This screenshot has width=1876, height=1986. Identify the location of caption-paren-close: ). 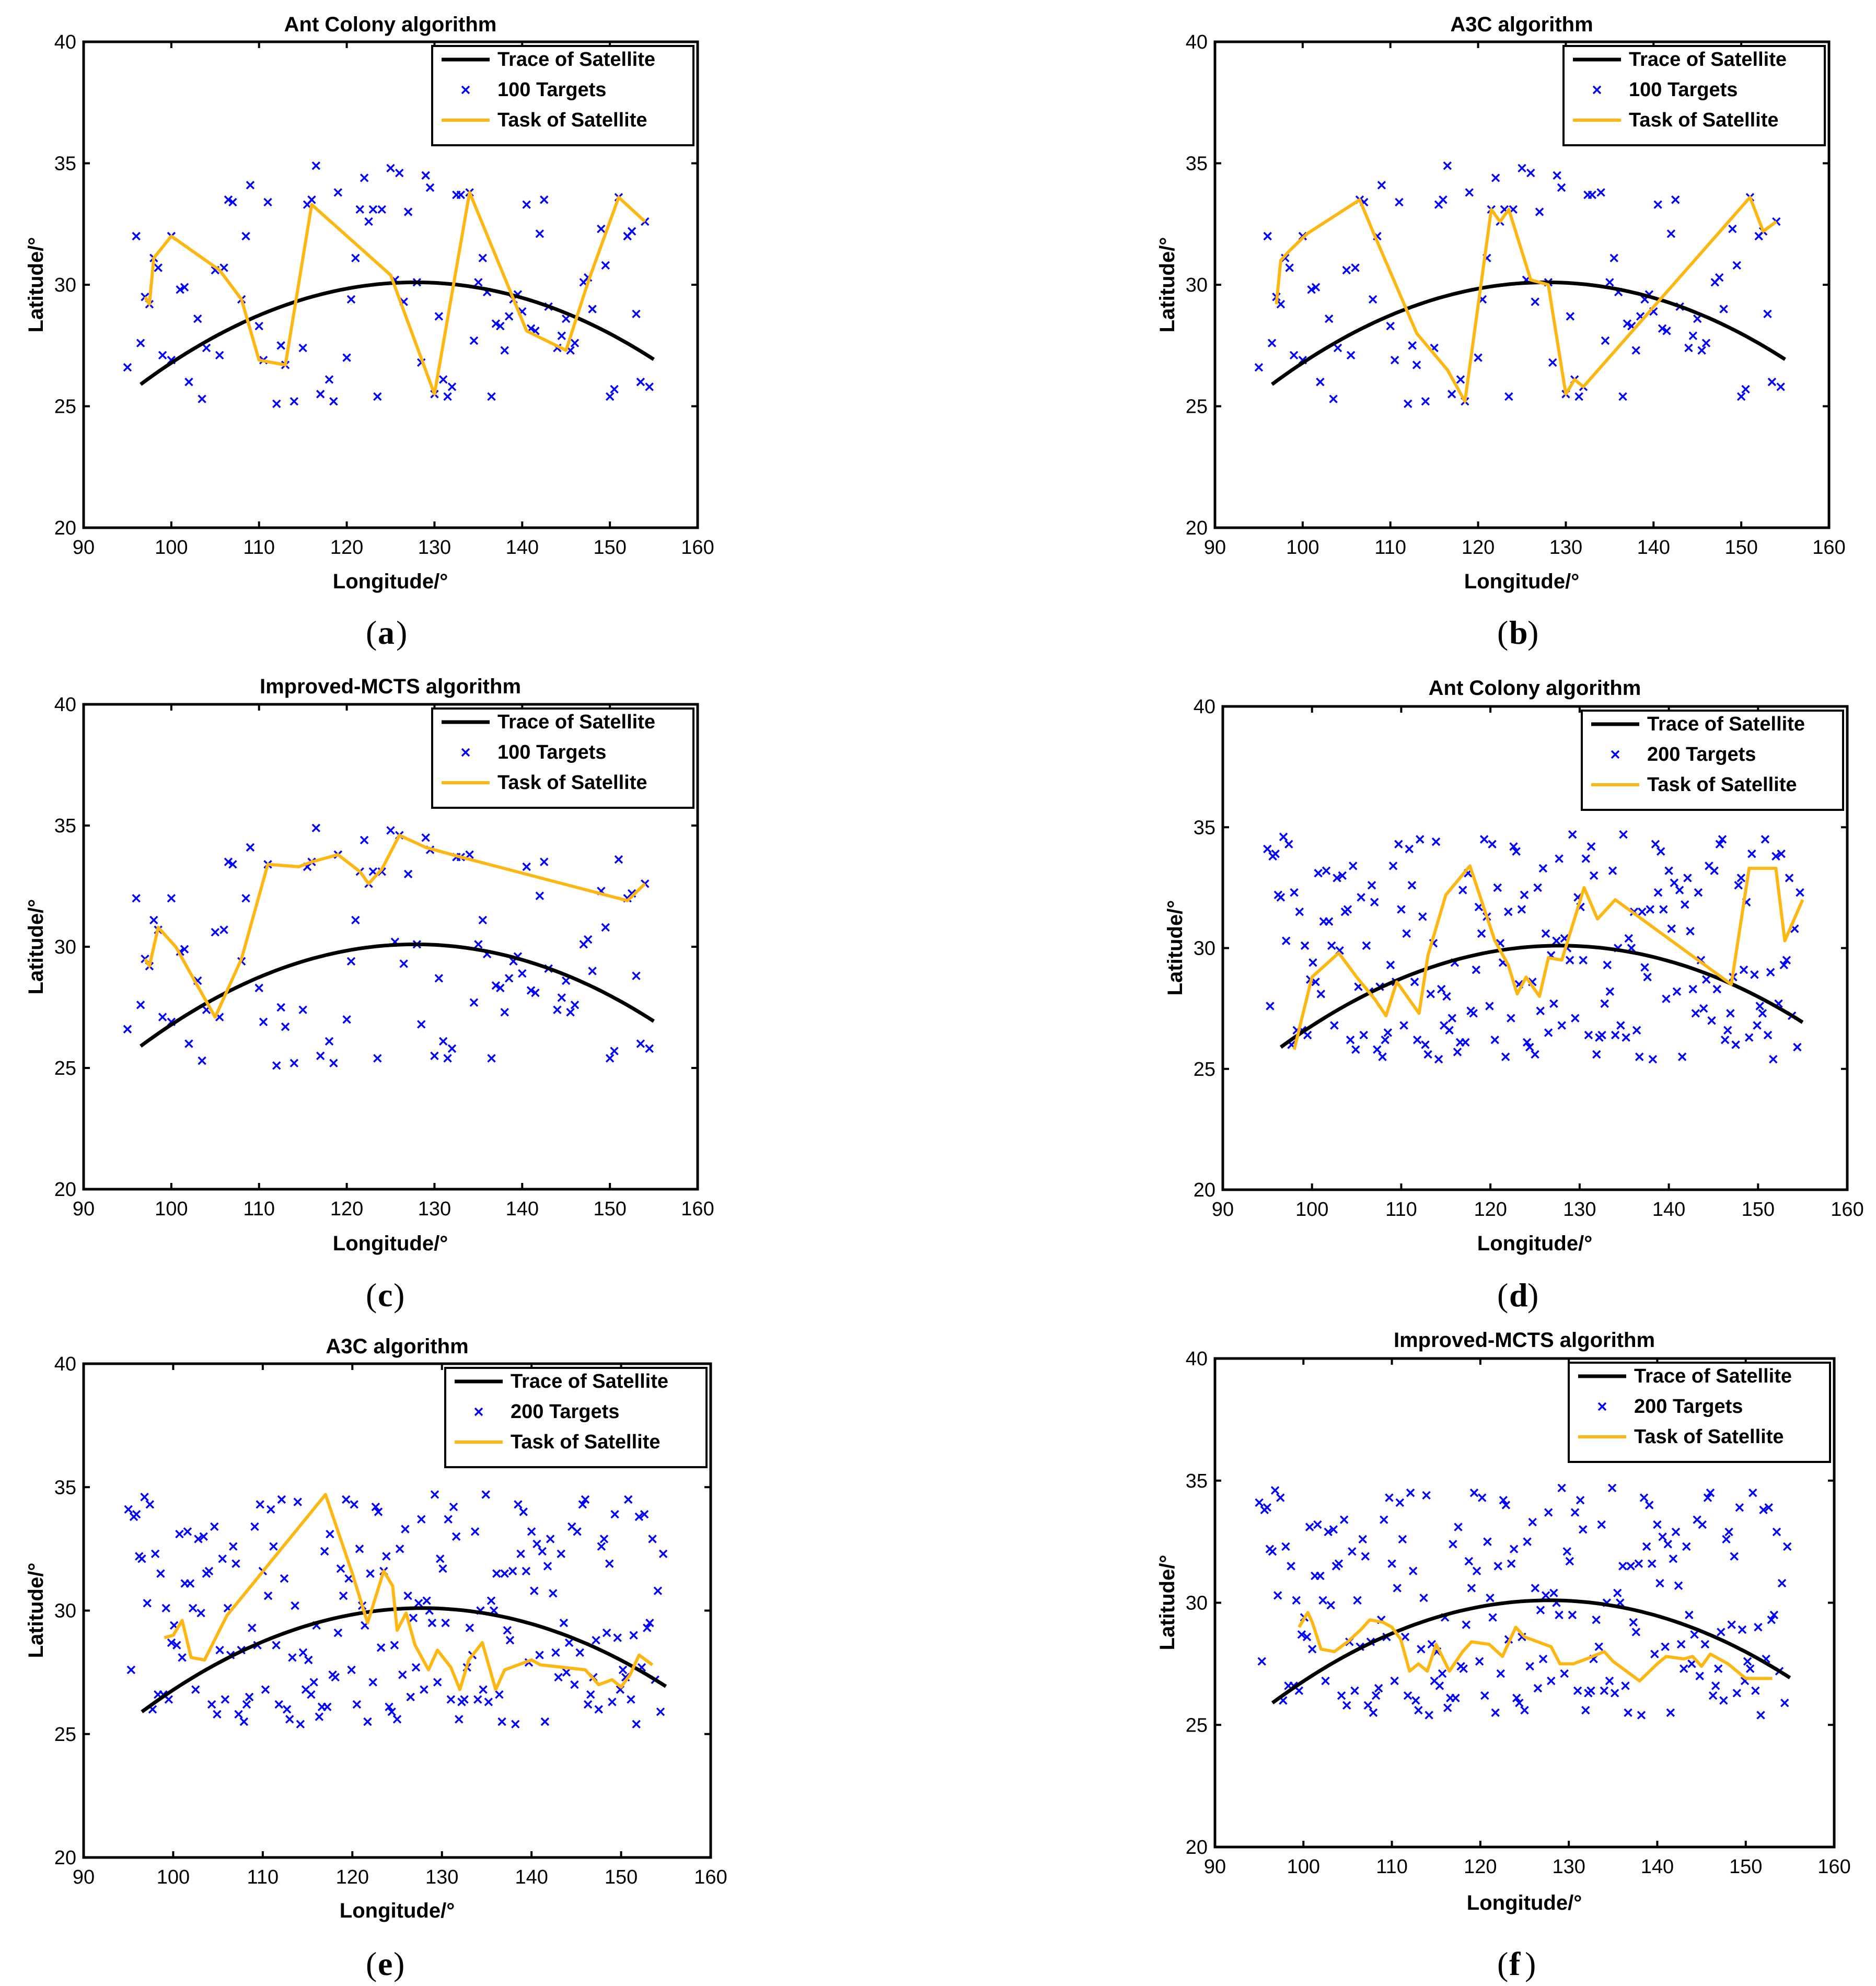
(401, 632).